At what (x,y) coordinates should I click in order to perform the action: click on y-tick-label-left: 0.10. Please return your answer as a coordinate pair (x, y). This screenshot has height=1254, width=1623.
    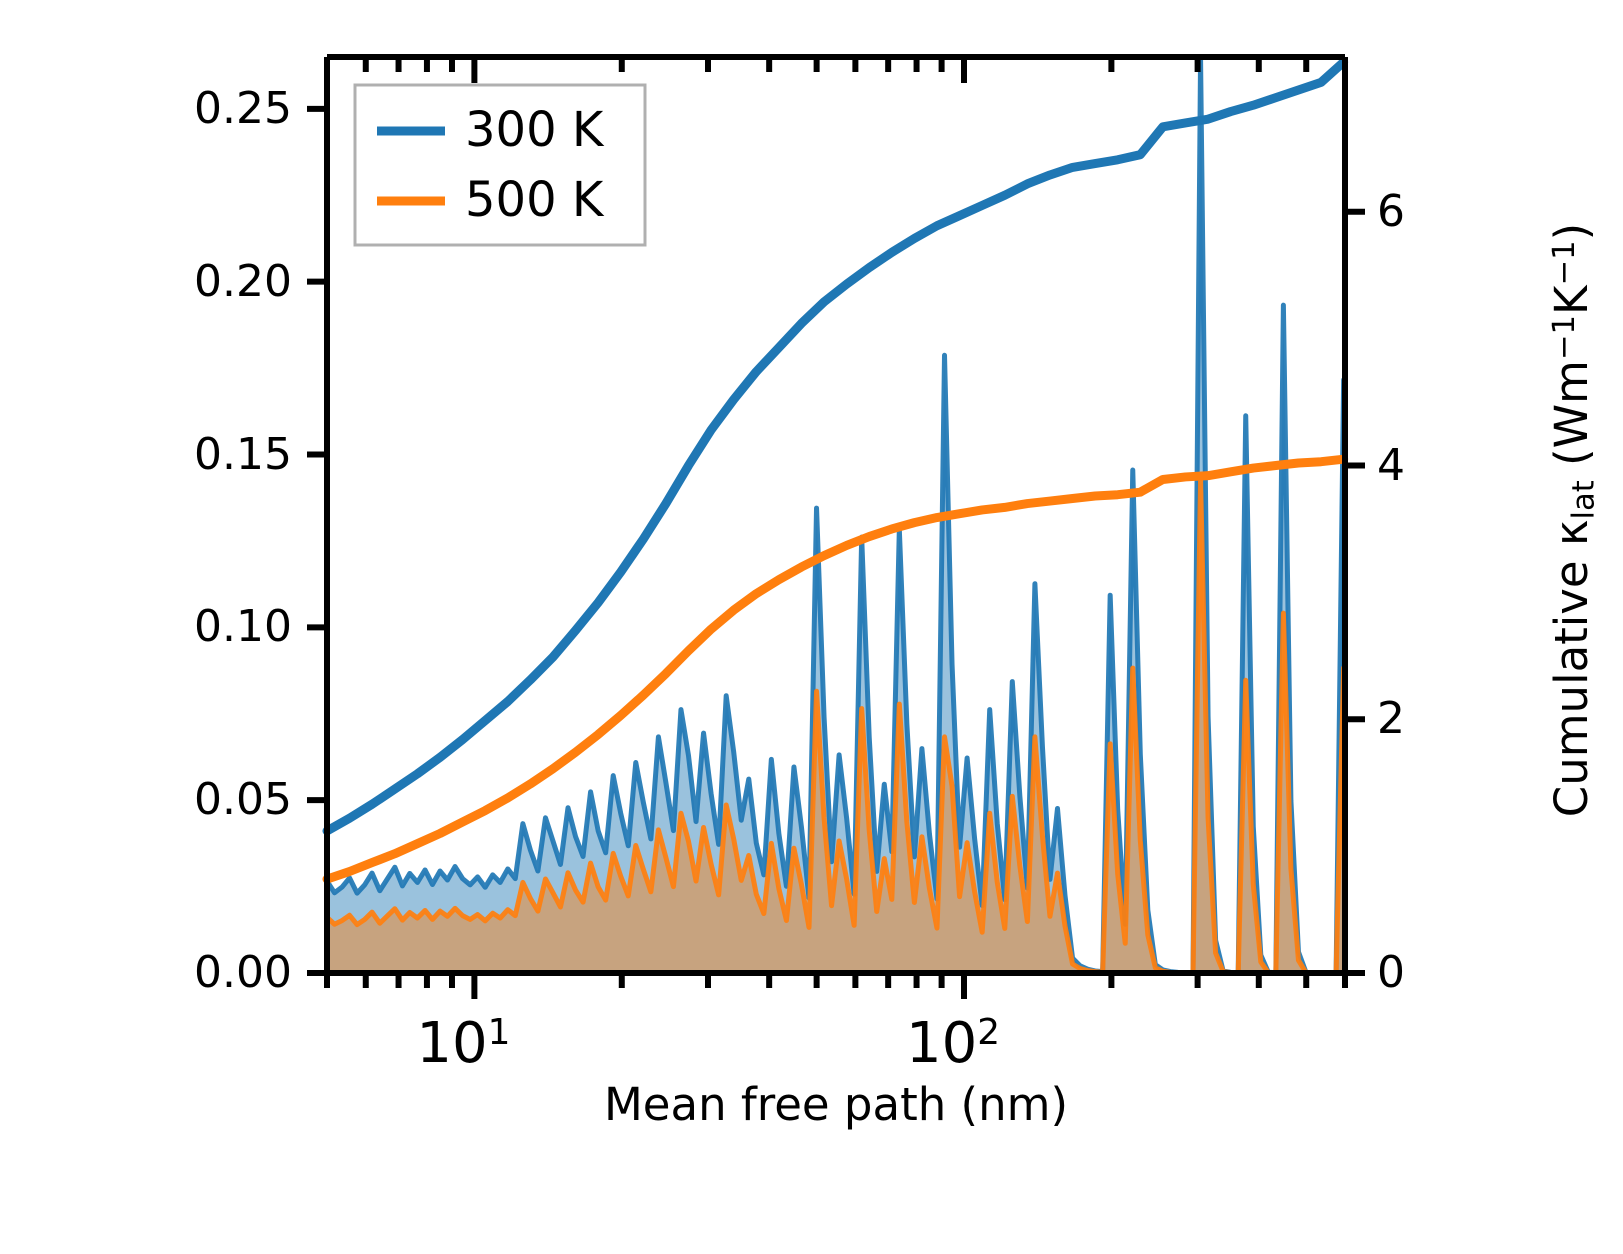
    Looking at the image, I should click on (243, 627).